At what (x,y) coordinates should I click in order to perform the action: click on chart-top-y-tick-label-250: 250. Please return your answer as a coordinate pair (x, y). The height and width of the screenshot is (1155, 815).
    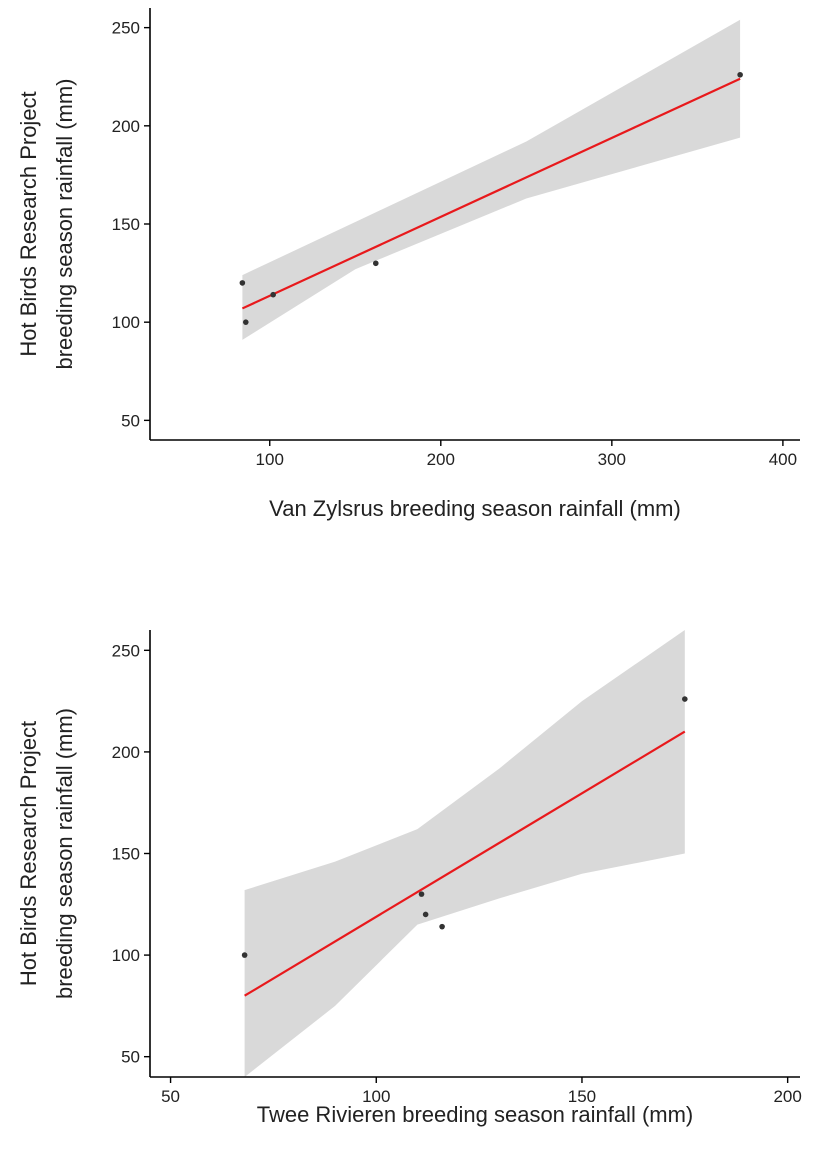
    Looking at the image, I should click on (126, 28).